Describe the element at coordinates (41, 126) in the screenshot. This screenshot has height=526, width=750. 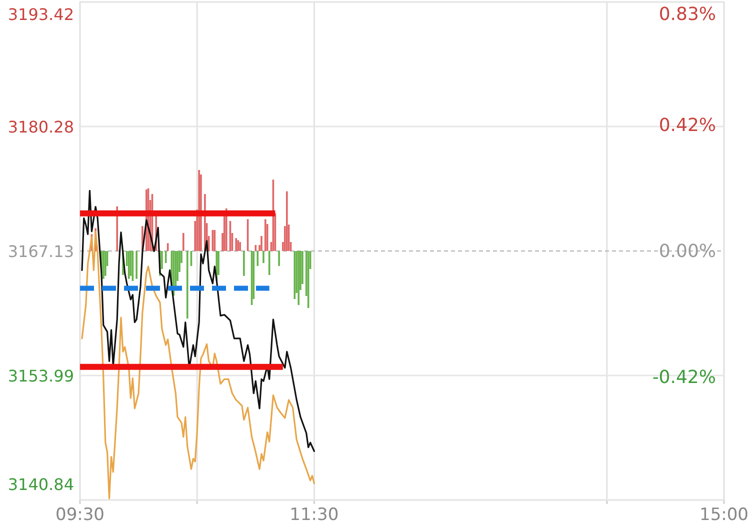
I see `y-tick-label: 3180.28` at that location.